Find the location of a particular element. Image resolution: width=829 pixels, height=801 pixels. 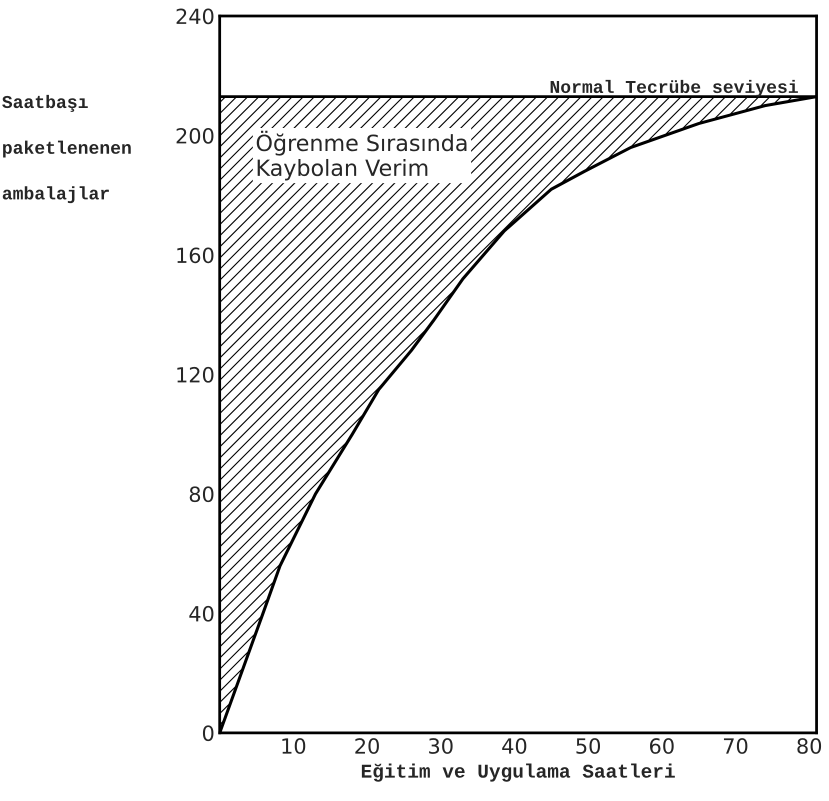

y-tick-label: 240 is located at coordinates (195, 16).